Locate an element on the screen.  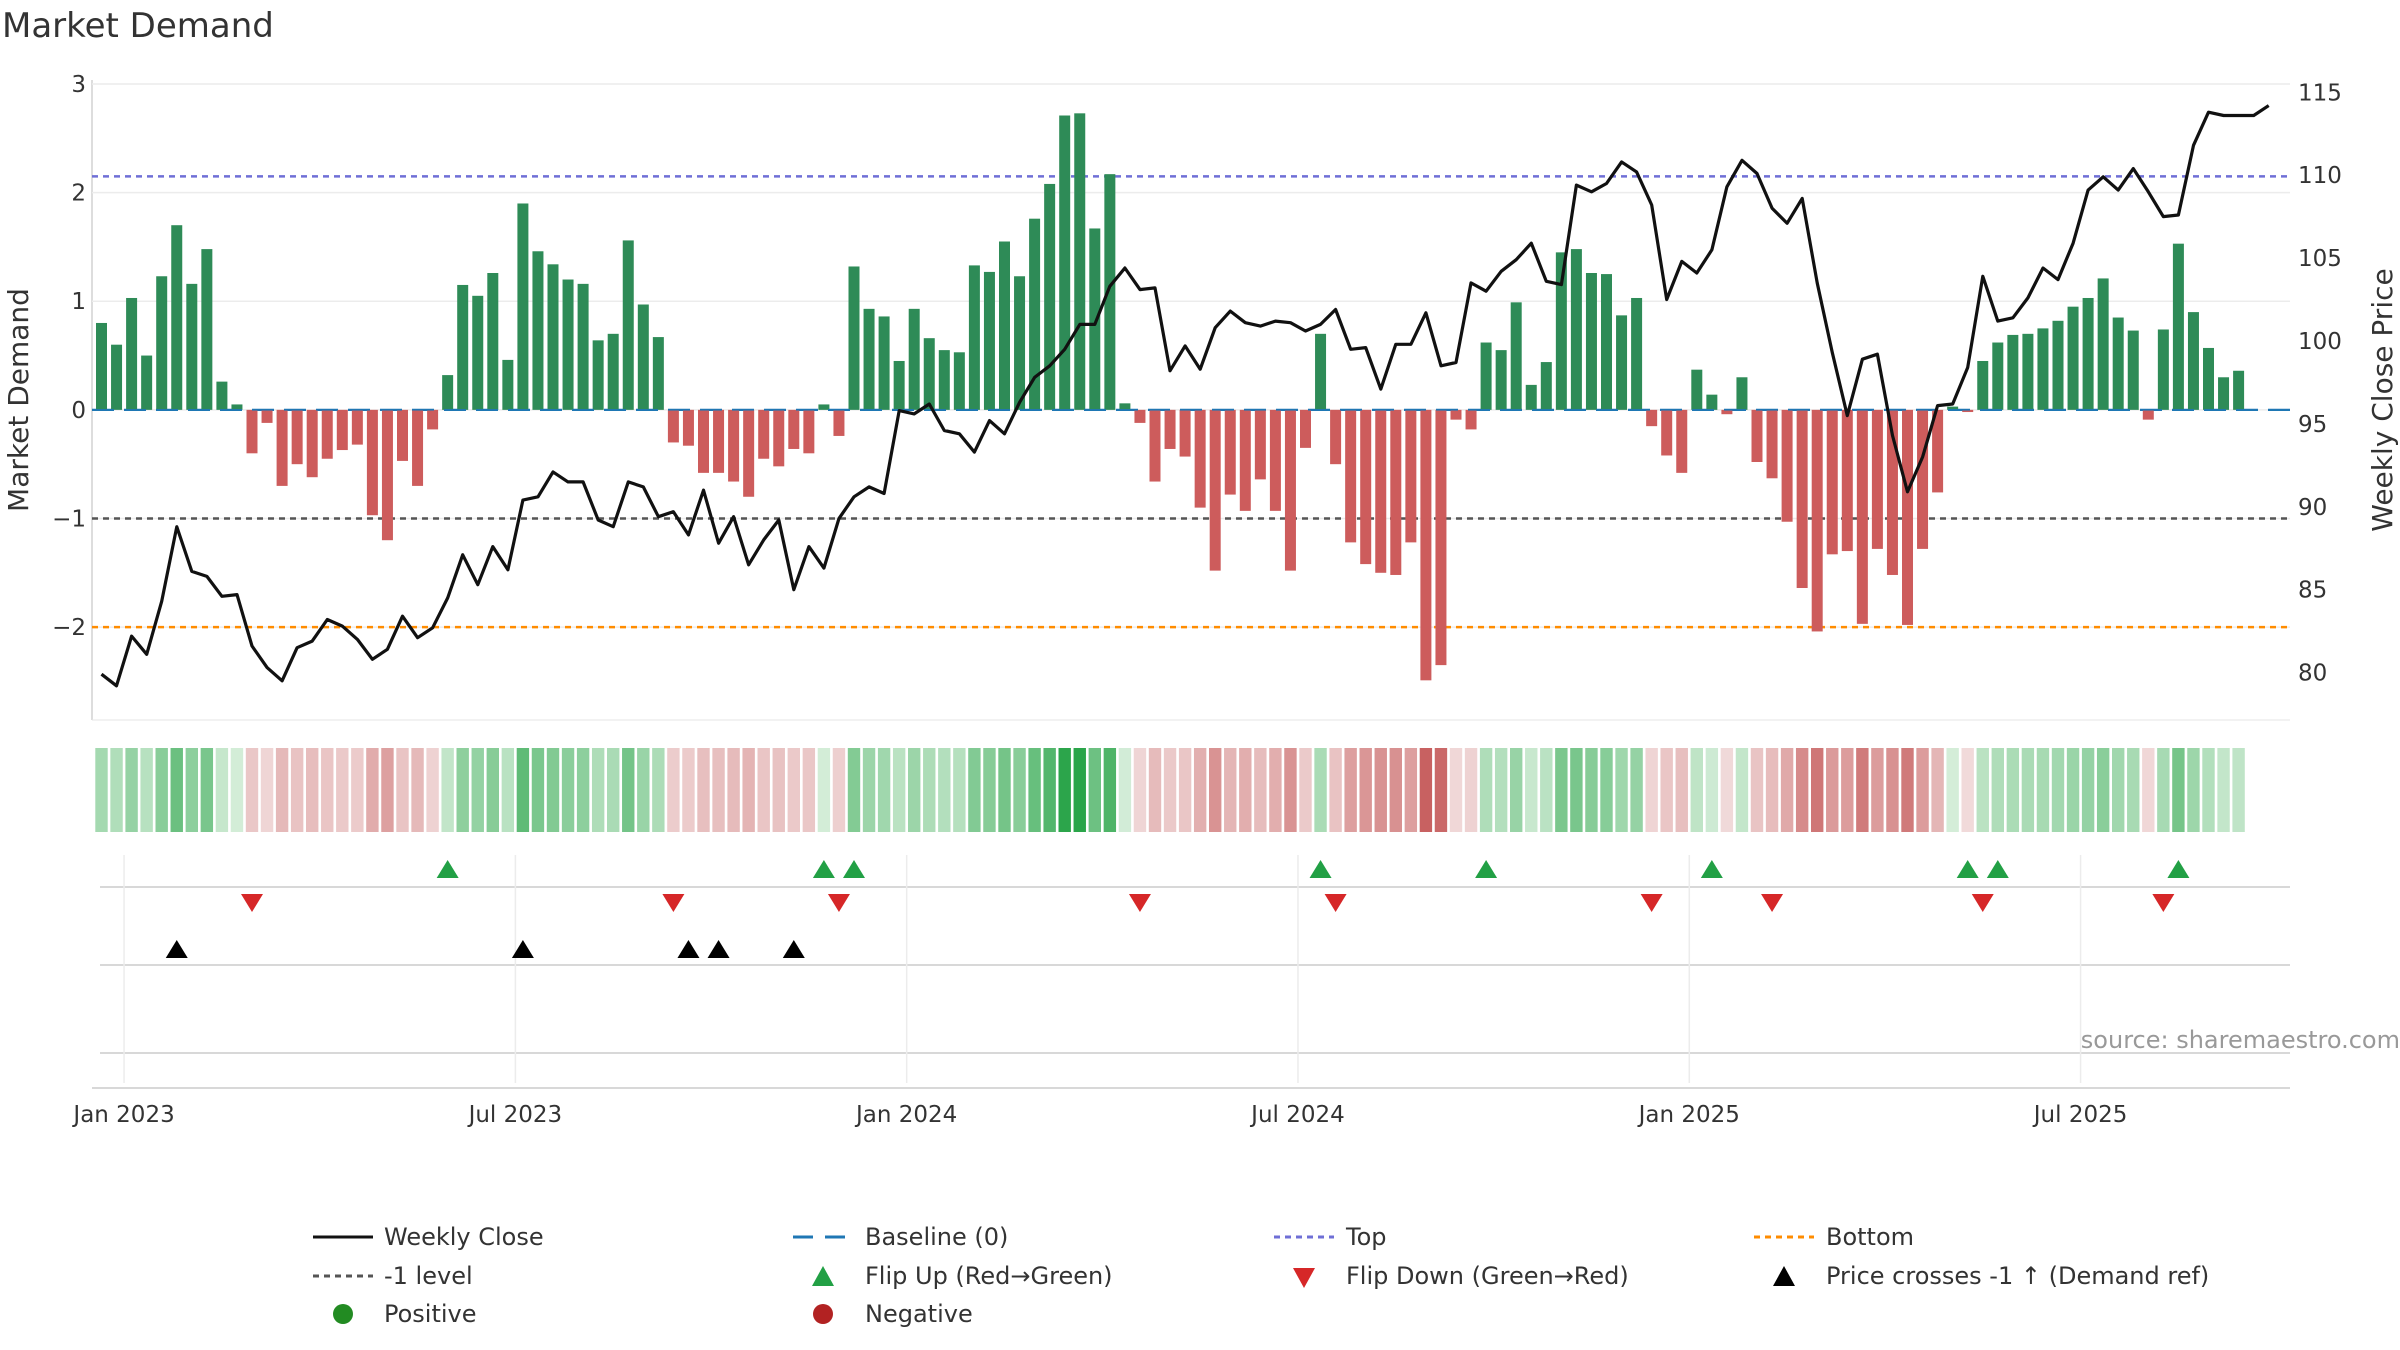
right-tick-label: 85 is located at coordinates (2312, 591).